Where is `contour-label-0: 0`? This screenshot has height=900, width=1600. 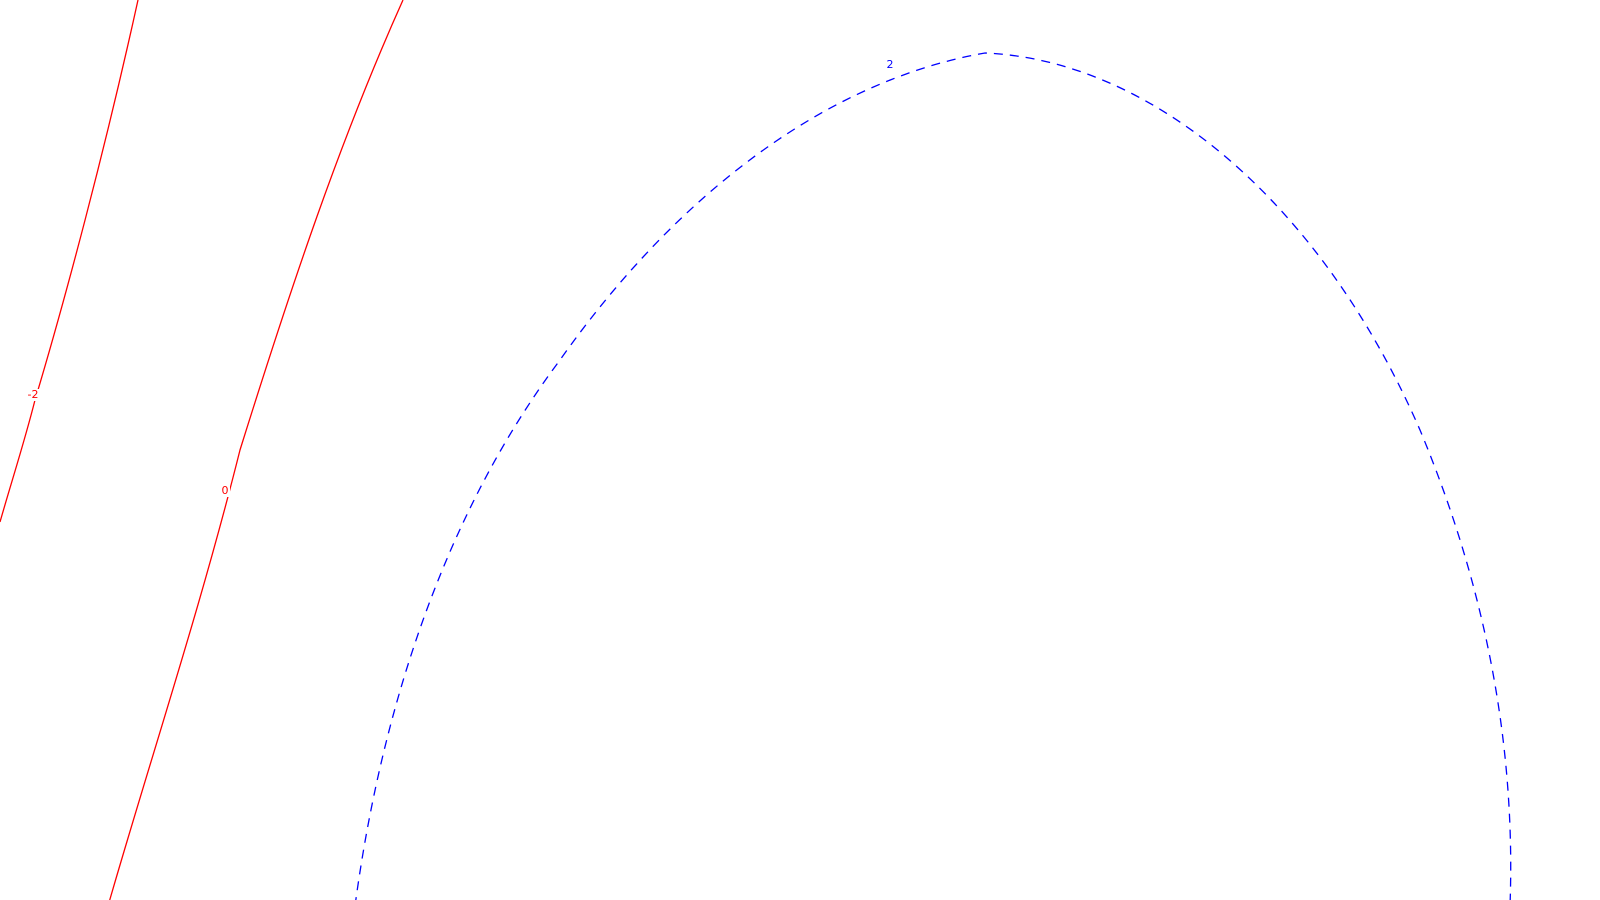
contour-label-0: 0 is located at coordinates (225, 490).